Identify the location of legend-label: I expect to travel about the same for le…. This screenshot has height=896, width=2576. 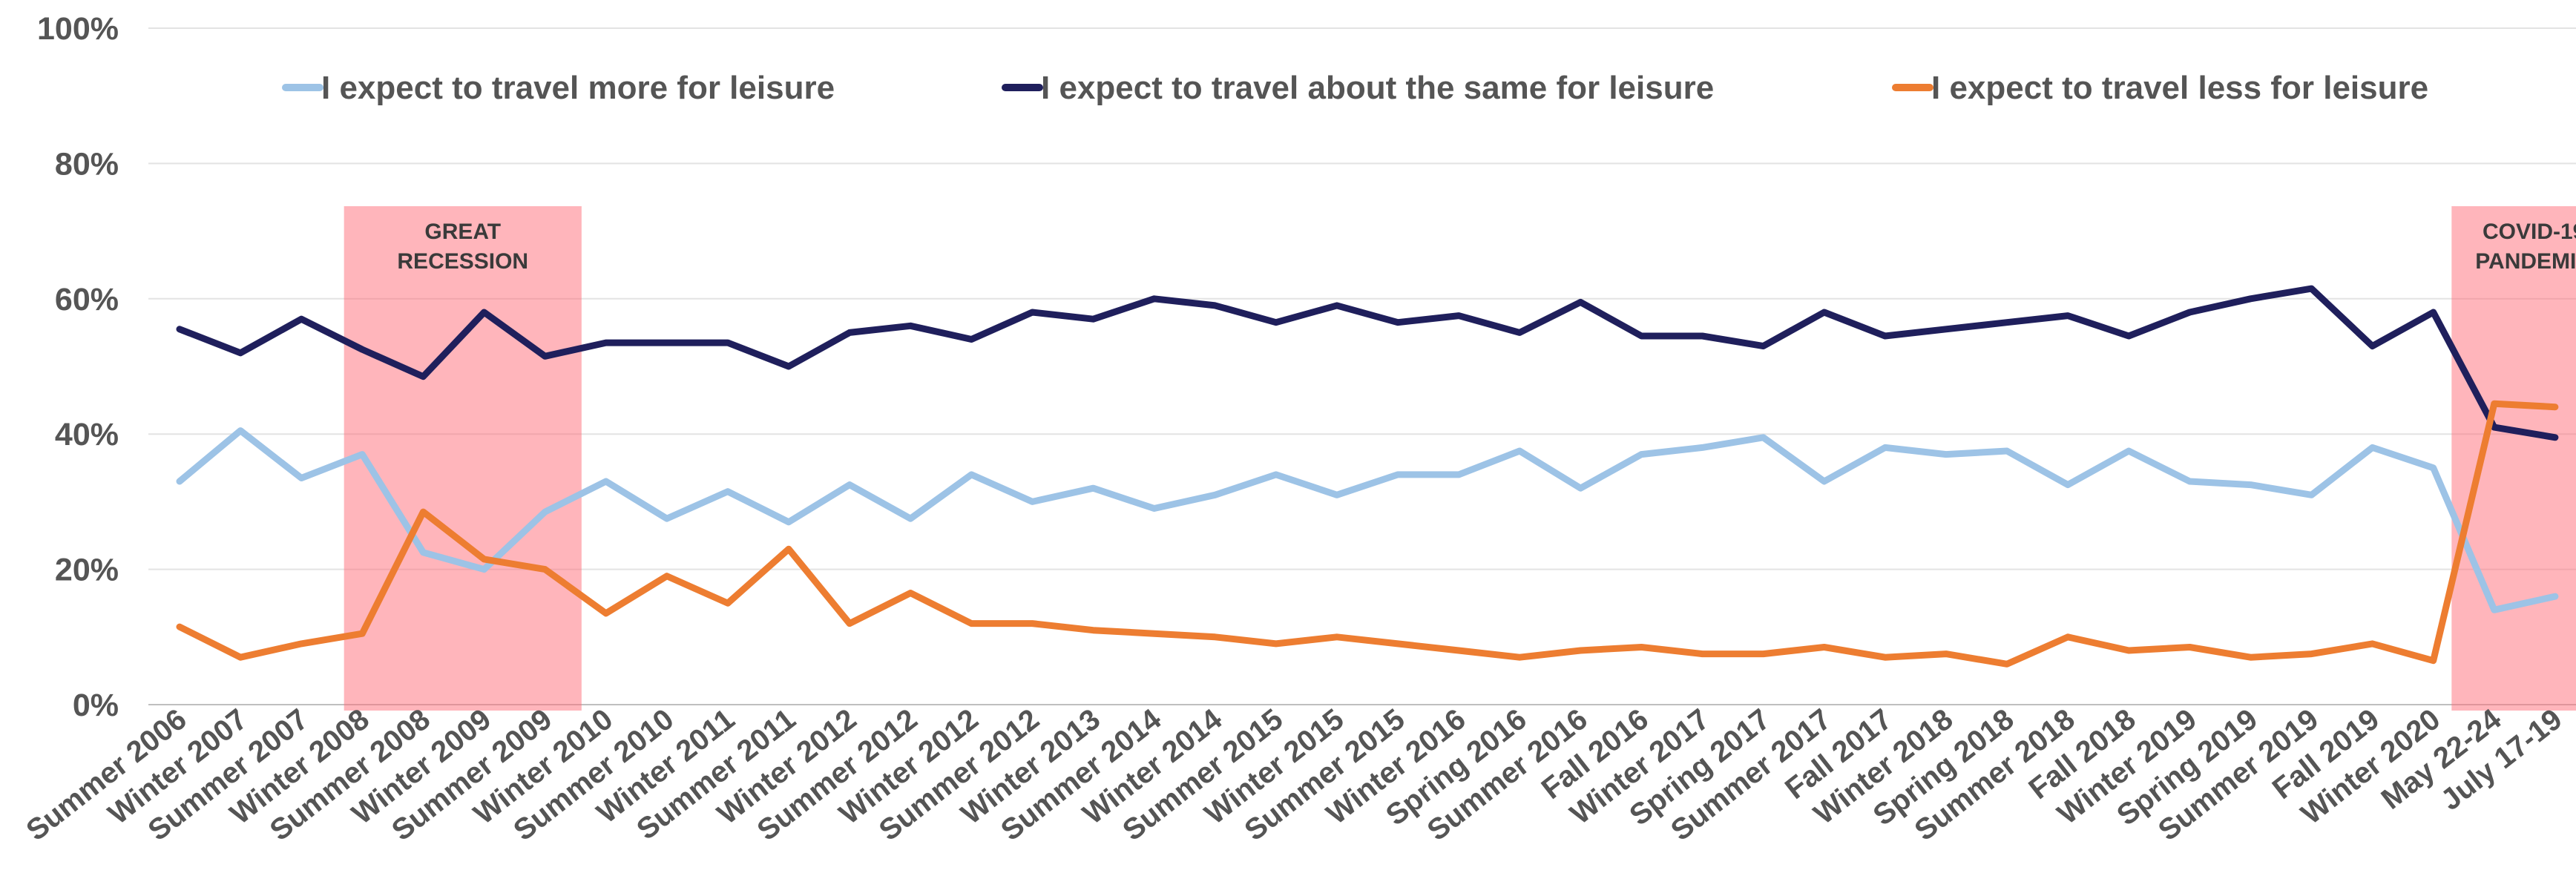
(1377, 88).